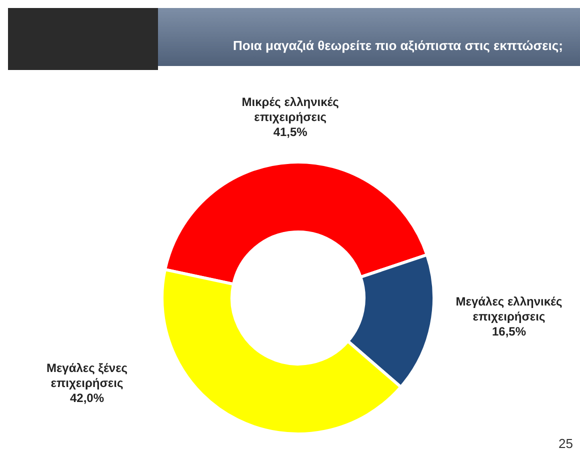 The height and width of the screenshot is (450, 580). What do you see at coordinates (565, 443) in the screenshot?
I see `text: 25` at bounding box center [565, 443].